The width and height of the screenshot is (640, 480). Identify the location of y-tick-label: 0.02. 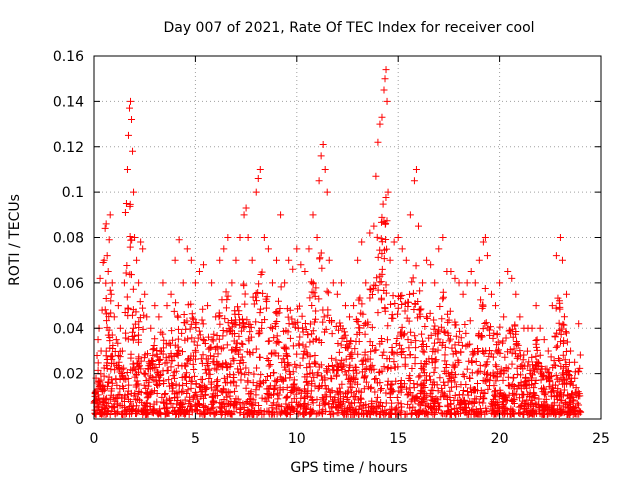
(68, 375).